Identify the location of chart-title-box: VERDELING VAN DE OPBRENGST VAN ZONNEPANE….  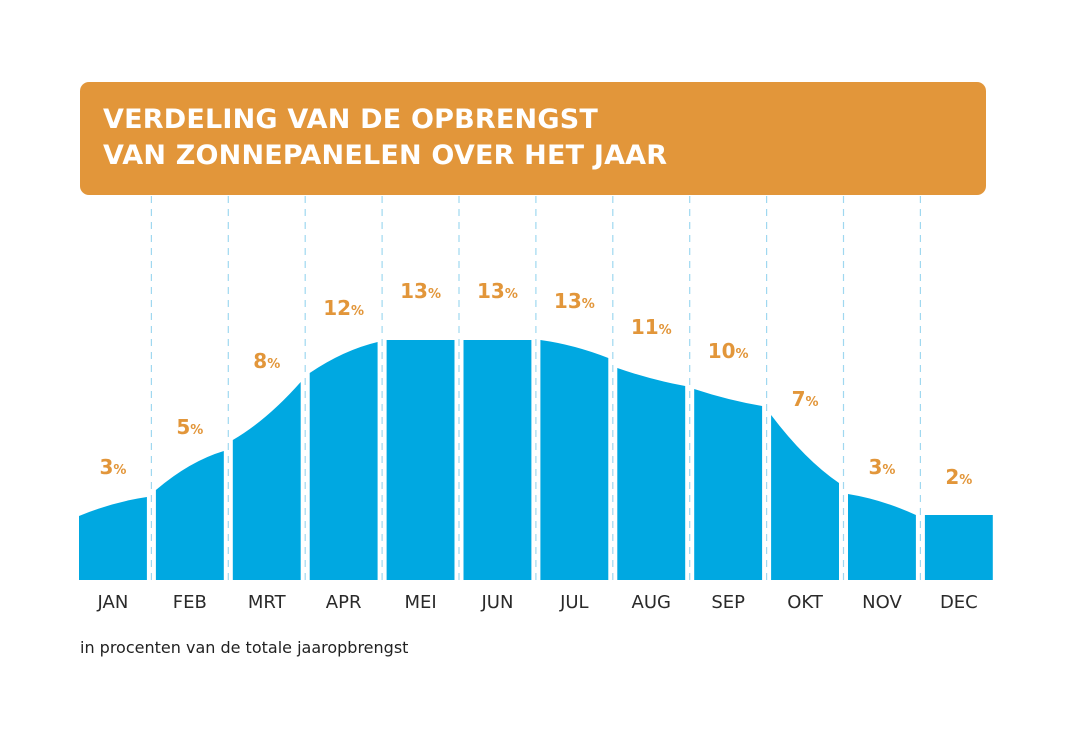
(533, 138).